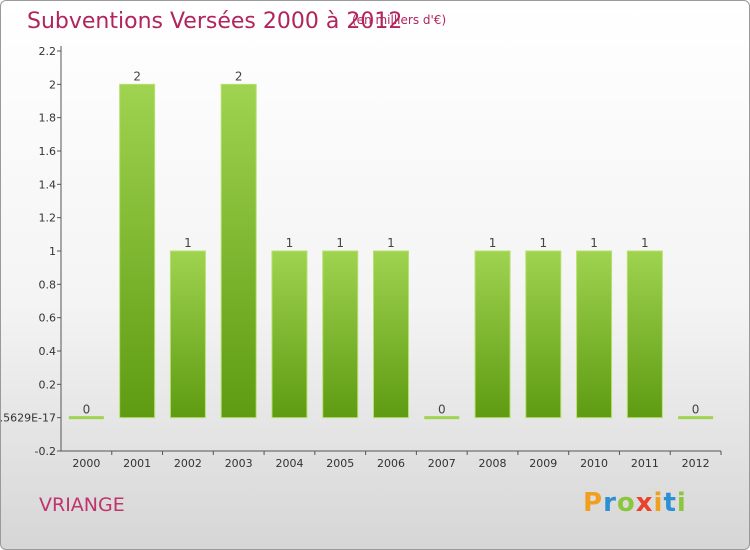 This screenshot has height=550, width=750. Describe the element at coordinates (239, 463) in the screenshot. I see `x-tick-label: 2003` at that location.